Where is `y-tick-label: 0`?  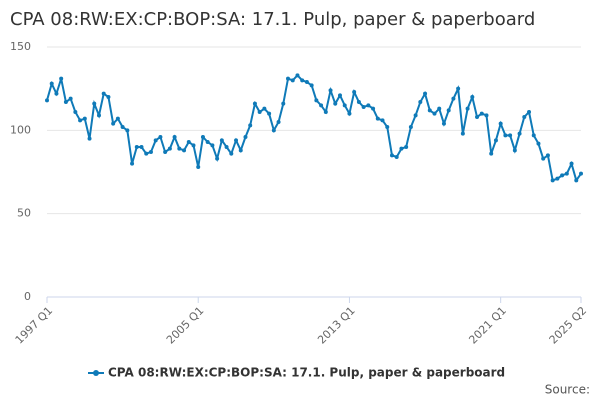 y-tick-label: 0 is located at coordinates (27, 296).